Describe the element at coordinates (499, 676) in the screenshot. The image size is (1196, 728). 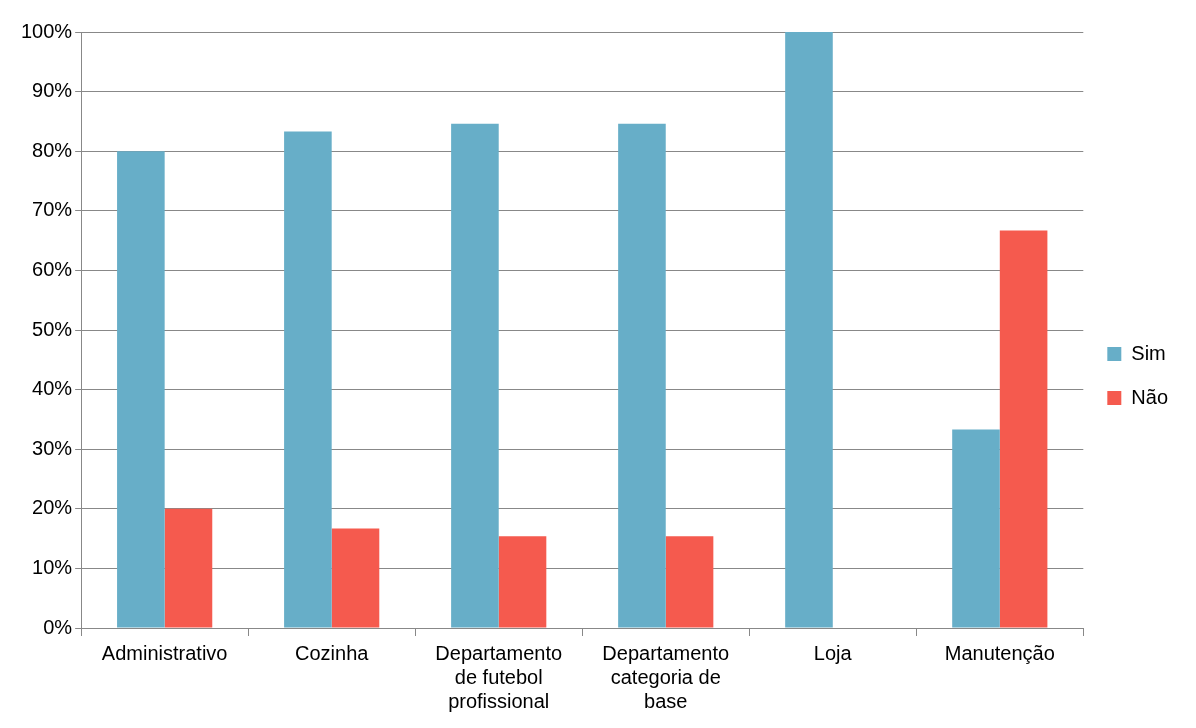
I see `x-tick-label: Departamento de futebol profissional` at that location.